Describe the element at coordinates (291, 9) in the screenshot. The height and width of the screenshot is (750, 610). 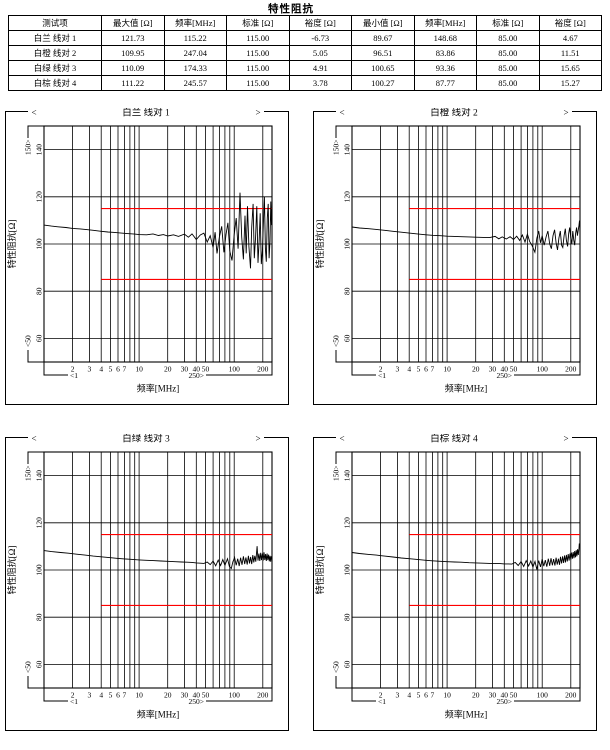
I see `page-title: 特性阻抗` at that location.